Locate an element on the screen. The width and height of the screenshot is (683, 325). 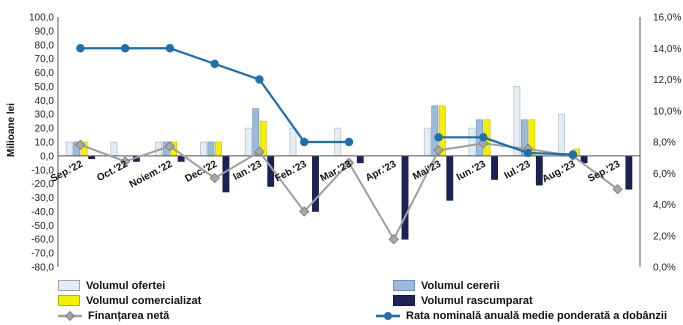
y-tick-label: -80,0 is located at coordinates (42, 268).